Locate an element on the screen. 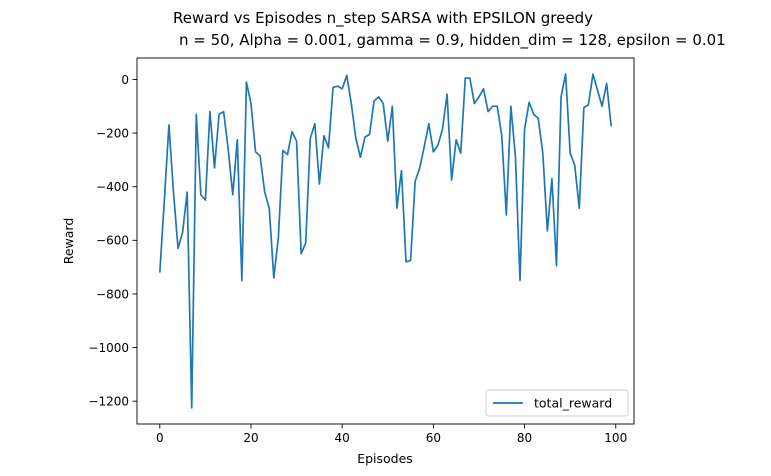  y-tick-label: −200 is located at coordinates (112, 133).